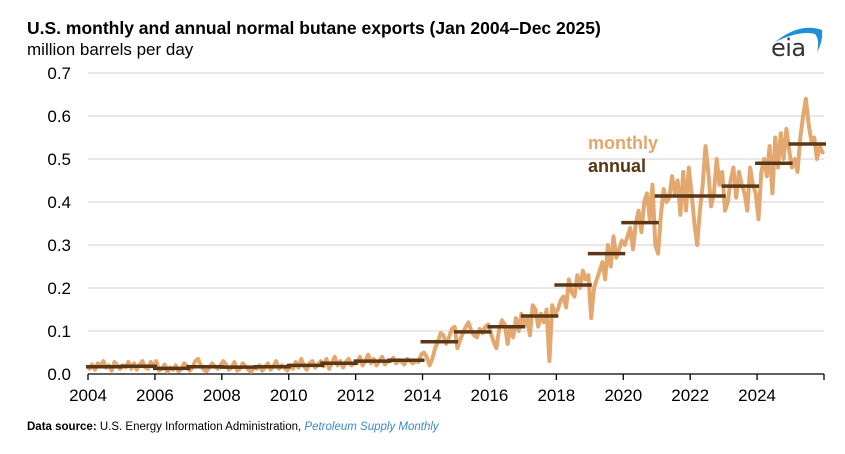 The height and width of the screenshot is (454, 845). I want to click on x-tick-label: 2014, so click(423, 395).